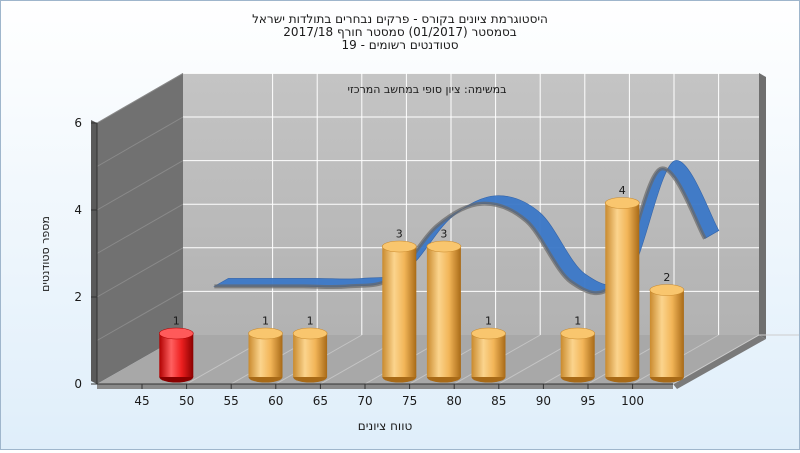 The image size is (800, 453). I want to click on bar-data-label: 4, so click(622, 190).